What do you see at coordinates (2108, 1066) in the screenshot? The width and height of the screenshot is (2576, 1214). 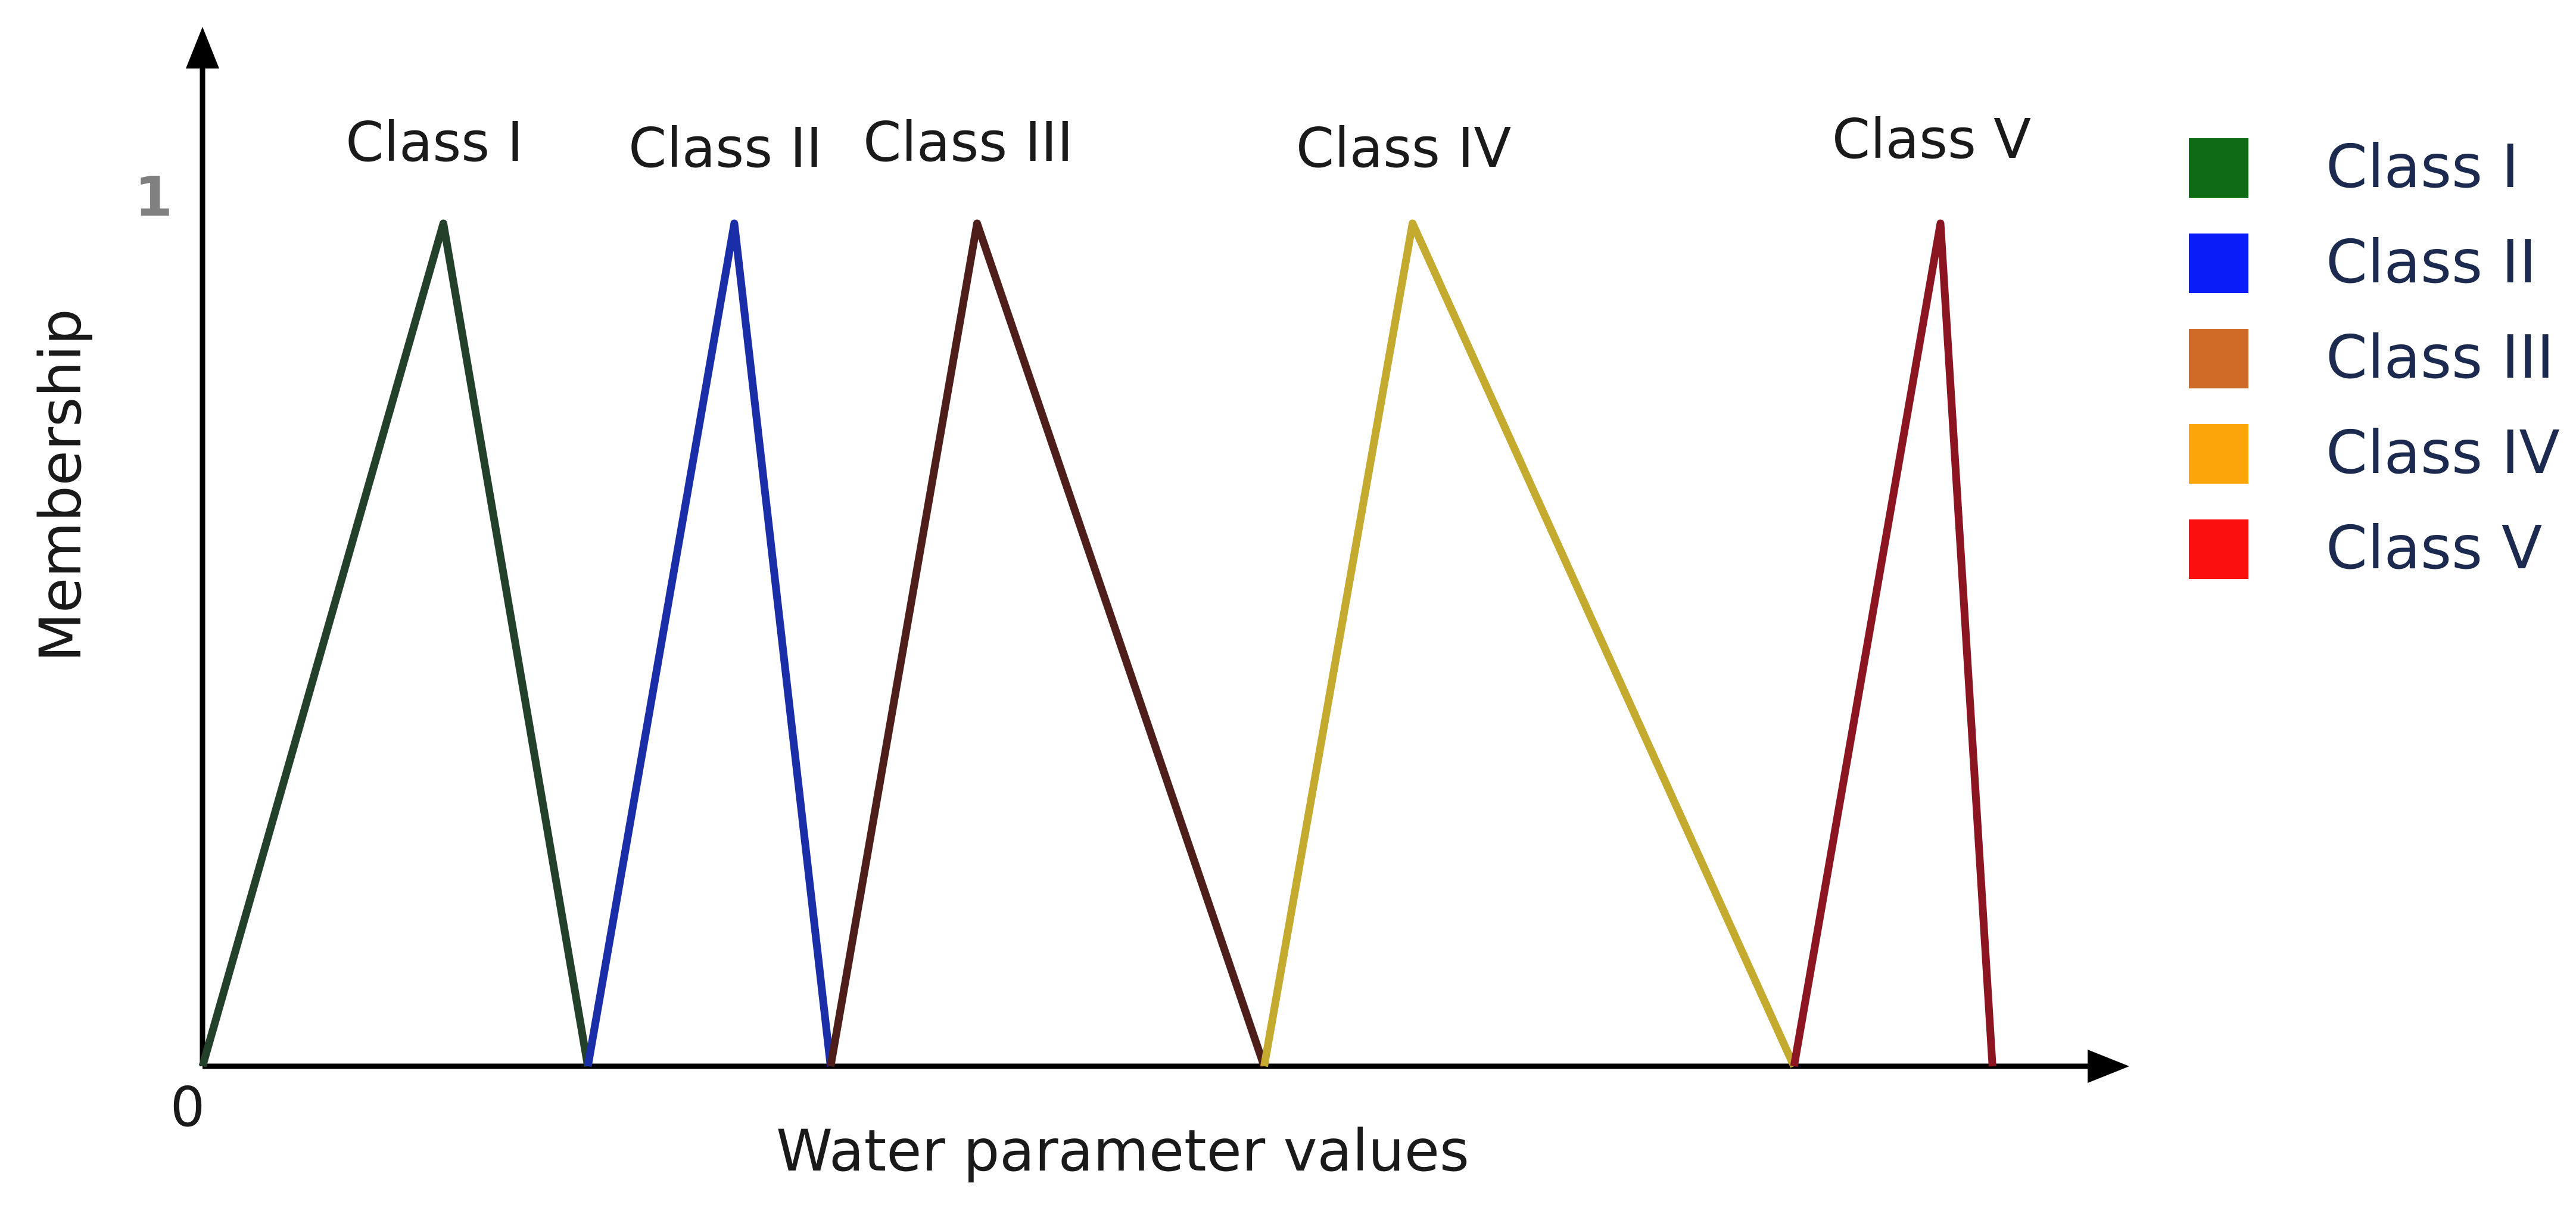 I see `x-axis-arrow` at bounding box center [2108, 1066].